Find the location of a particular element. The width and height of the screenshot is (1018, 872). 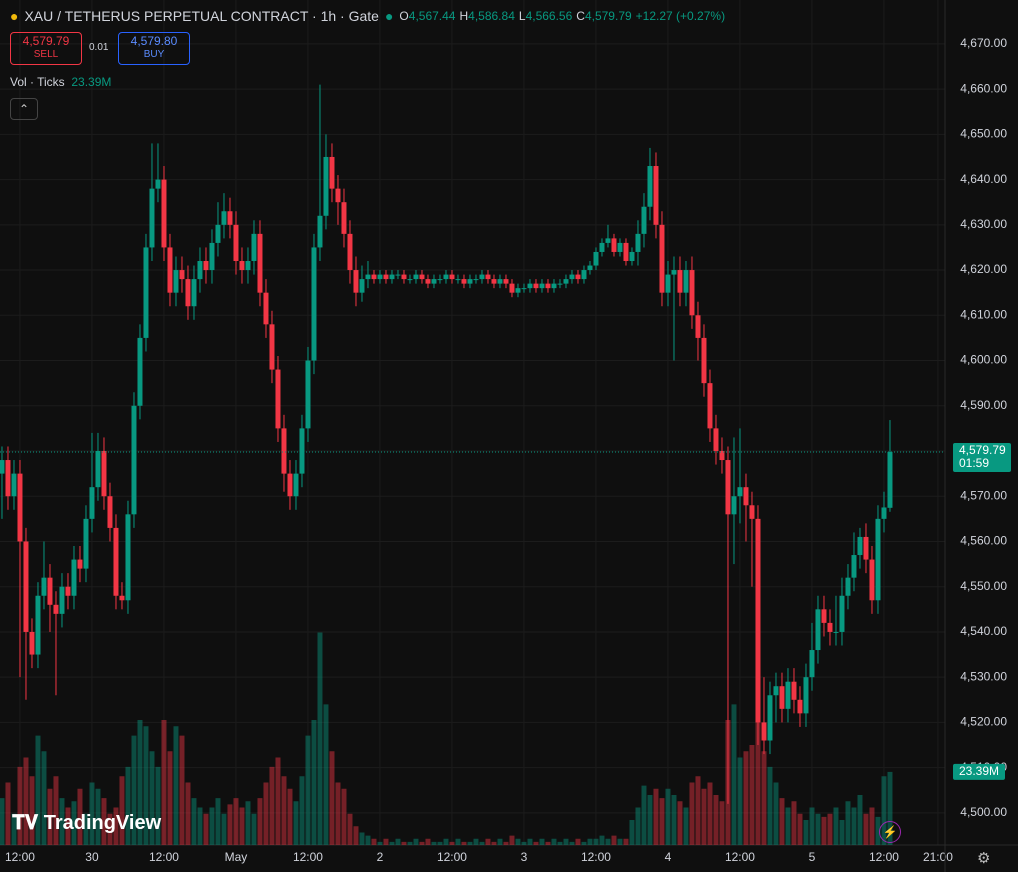

collapse-button: ⌃ is located at coordinates (24, 109).